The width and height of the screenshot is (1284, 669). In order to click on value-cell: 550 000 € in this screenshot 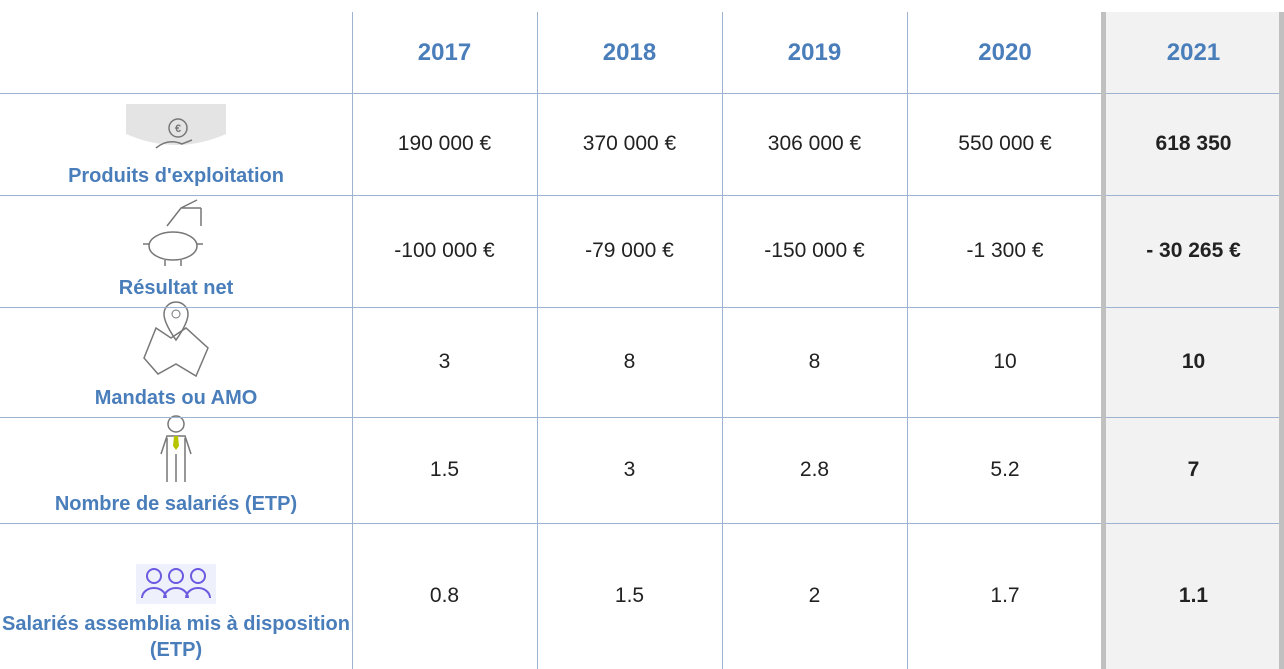, I will do `click(1005, 143)`.